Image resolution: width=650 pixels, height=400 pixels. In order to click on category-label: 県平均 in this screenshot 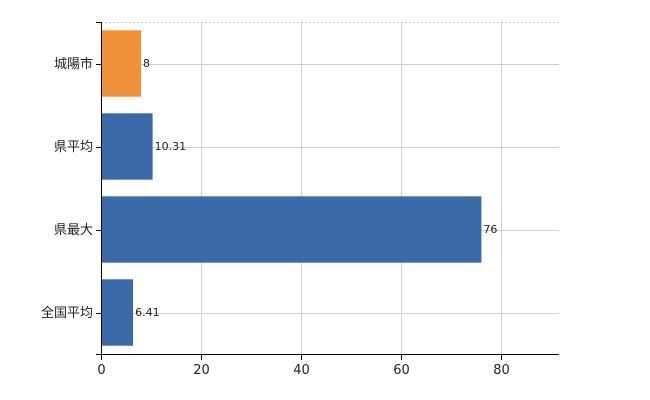, I will do `click(73, 147)`.